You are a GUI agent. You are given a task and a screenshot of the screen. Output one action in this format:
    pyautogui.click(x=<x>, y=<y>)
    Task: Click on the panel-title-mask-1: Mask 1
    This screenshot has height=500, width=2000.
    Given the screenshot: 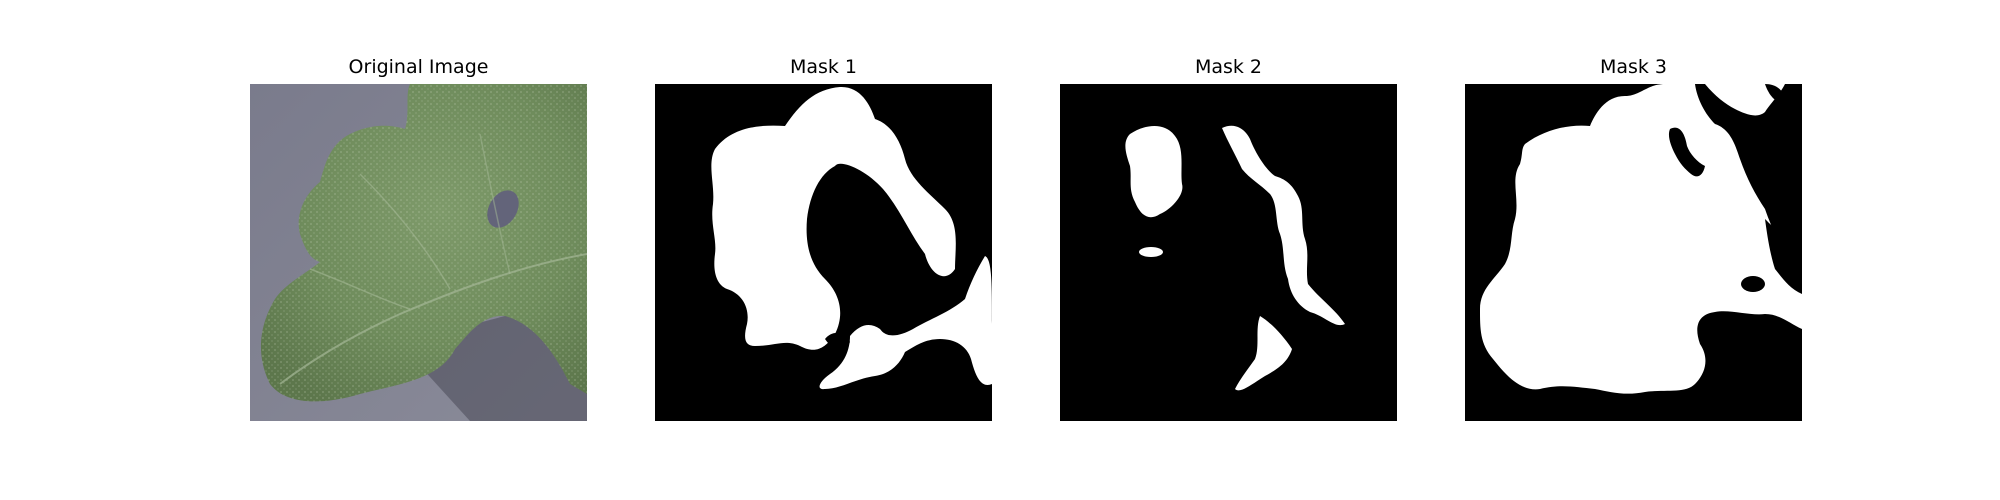 What is the action you would take?
    pyautogui.click(x=823, y=67)
    